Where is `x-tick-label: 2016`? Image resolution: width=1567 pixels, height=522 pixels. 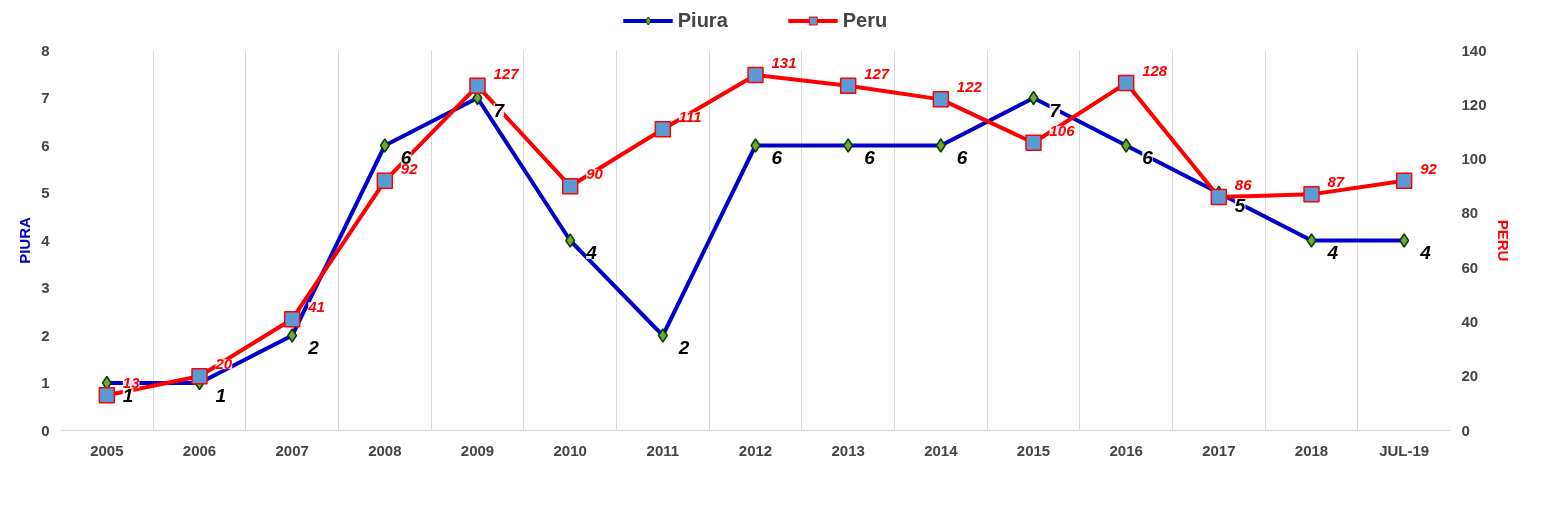
x-tick-label: 2016 is located at coordinates (1126, 450).